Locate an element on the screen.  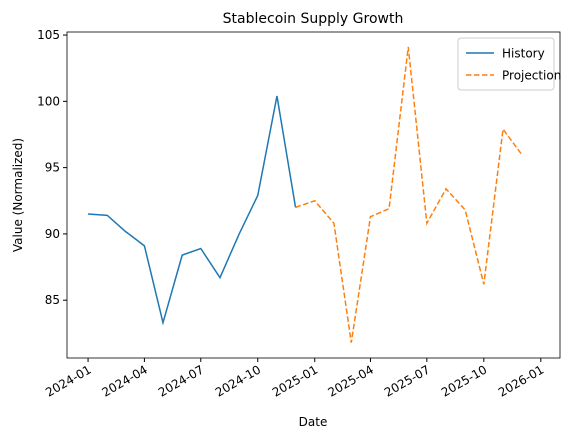
y-tick-label: 85 is located at coordinates (52, 300).